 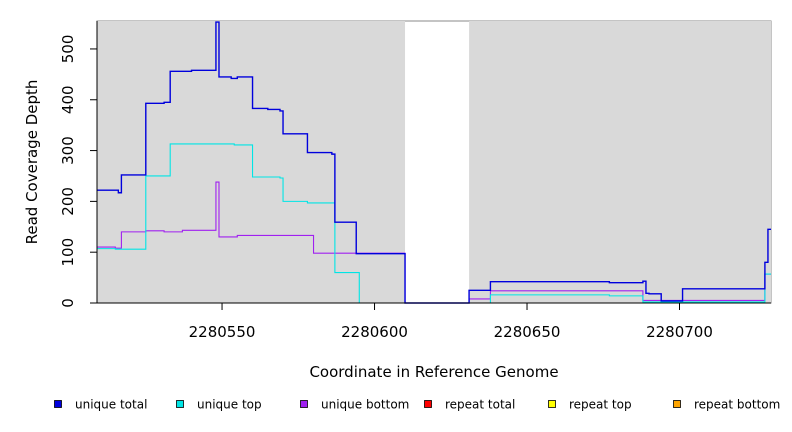 I want to click on legend-label: unique top, so click(x=229, y=405).